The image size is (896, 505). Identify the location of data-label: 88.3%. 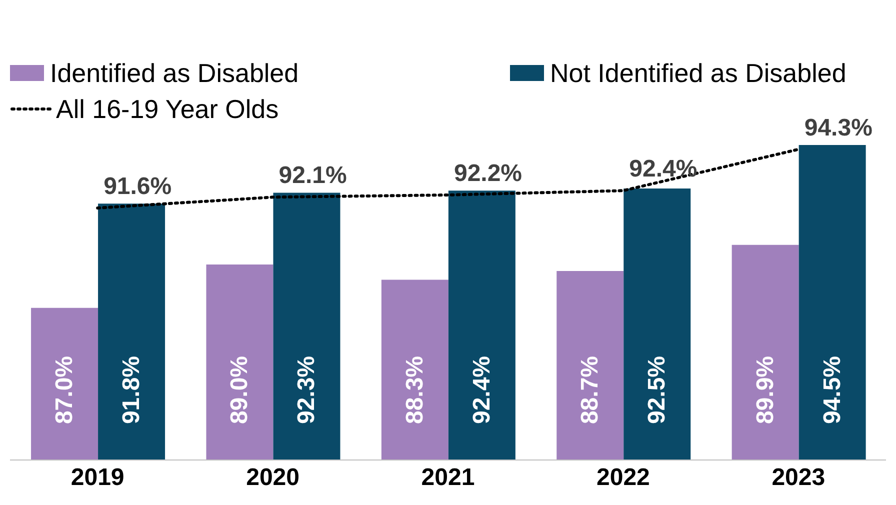
(414, 390).